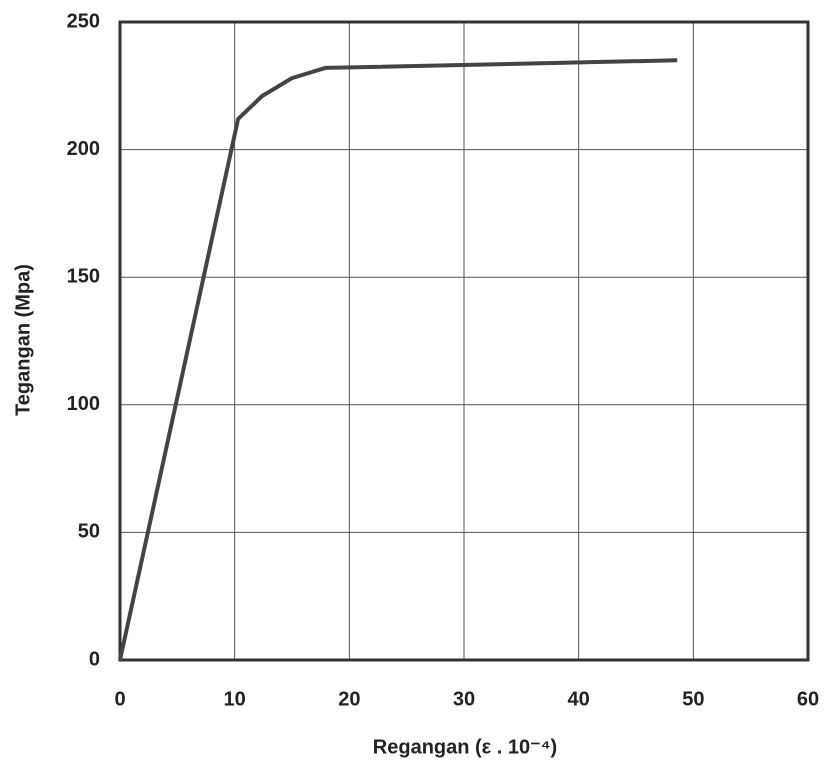 The image size is (826, 767). I want to click on x-axis-label: Regangan (ε . 10⁻⁴), so click(465, 747).